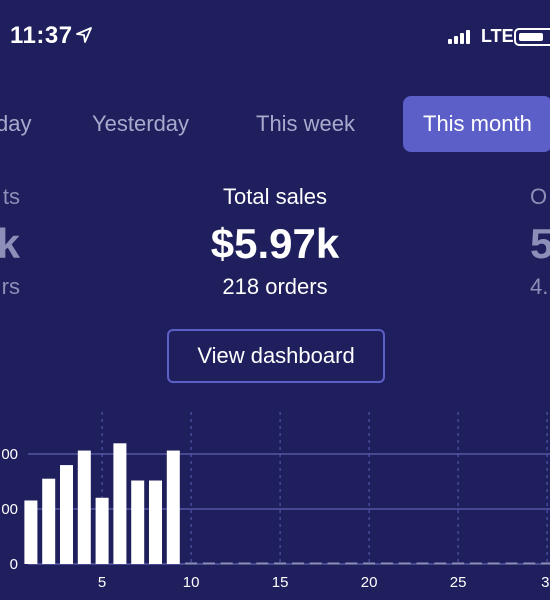 This screenshot has height=600, width=550. Describe the element at coordinates (10, 286) in the screenshot. I see `stat-left-sub: rs` at that location.